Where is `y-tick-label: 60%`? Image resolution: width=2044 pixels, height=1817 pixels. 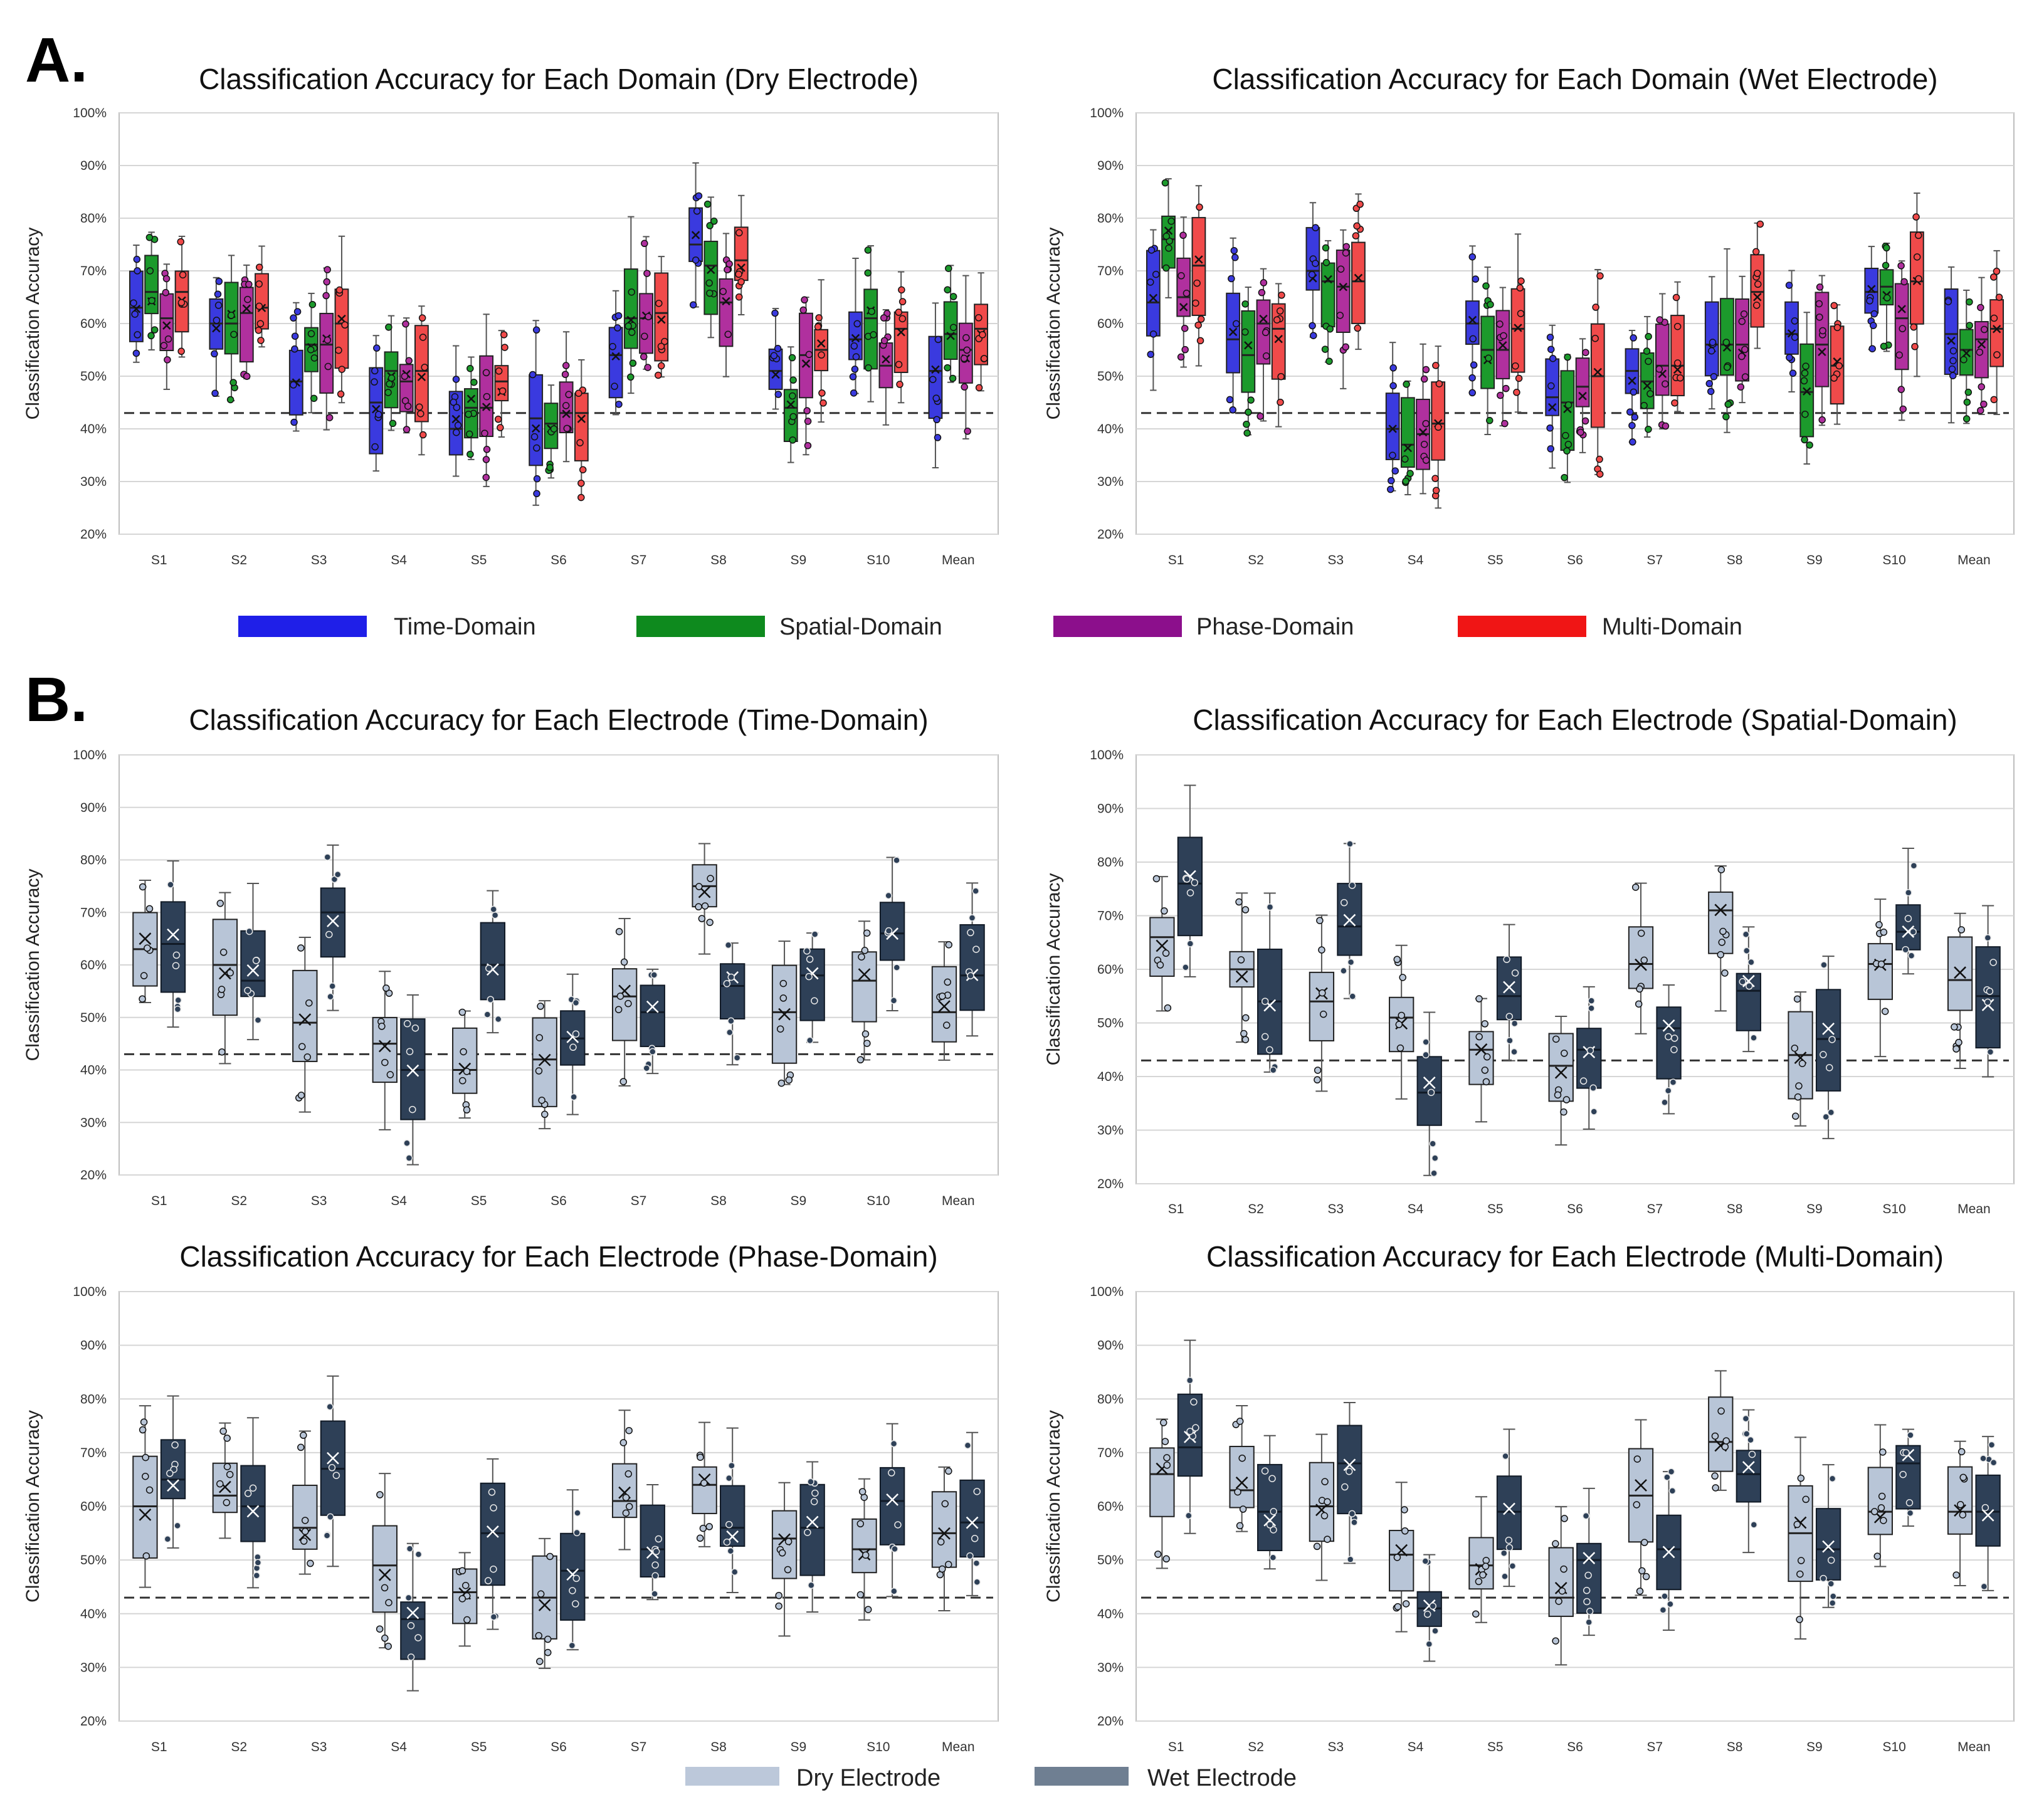
y-tick-label: 60% is located at coordinates (94, 1507).